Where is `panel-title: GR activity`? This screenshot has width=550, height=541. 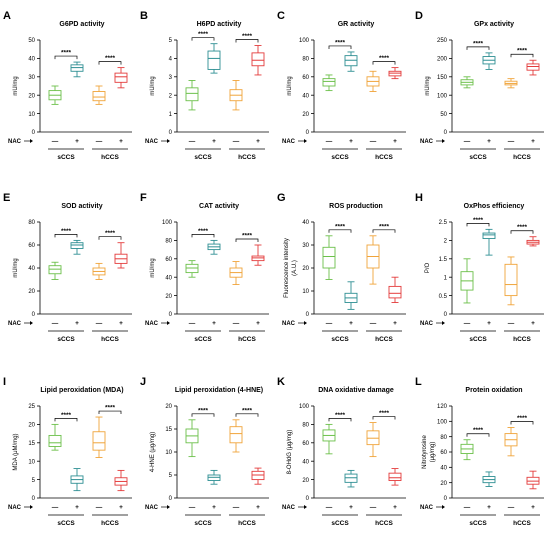 panel-title: GR activity is located at coordinates (356, 24).